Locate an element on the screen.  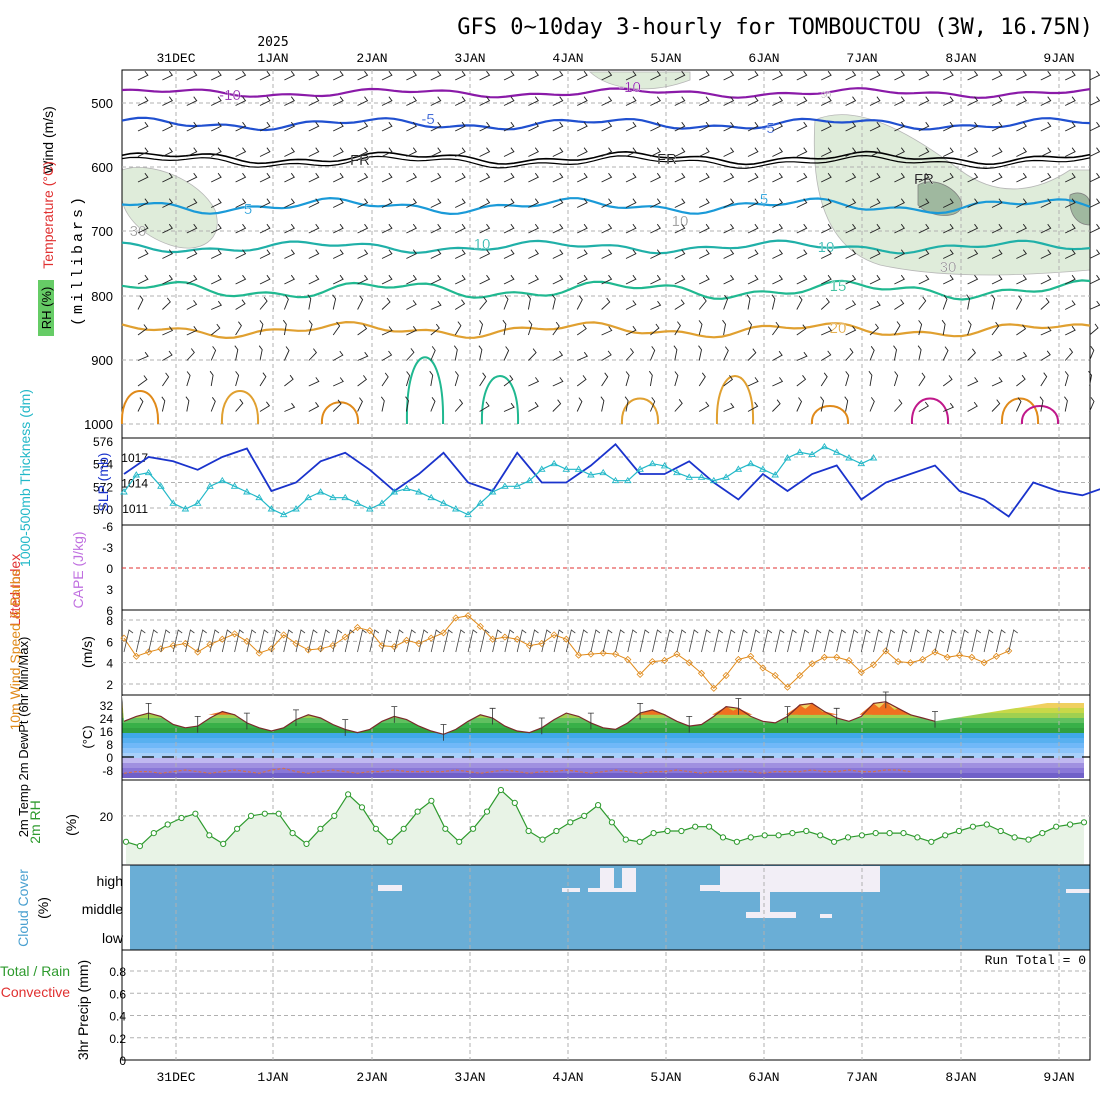
upper-ylabel-wind: Wind (m/s) is located at coordinates (48, 140).